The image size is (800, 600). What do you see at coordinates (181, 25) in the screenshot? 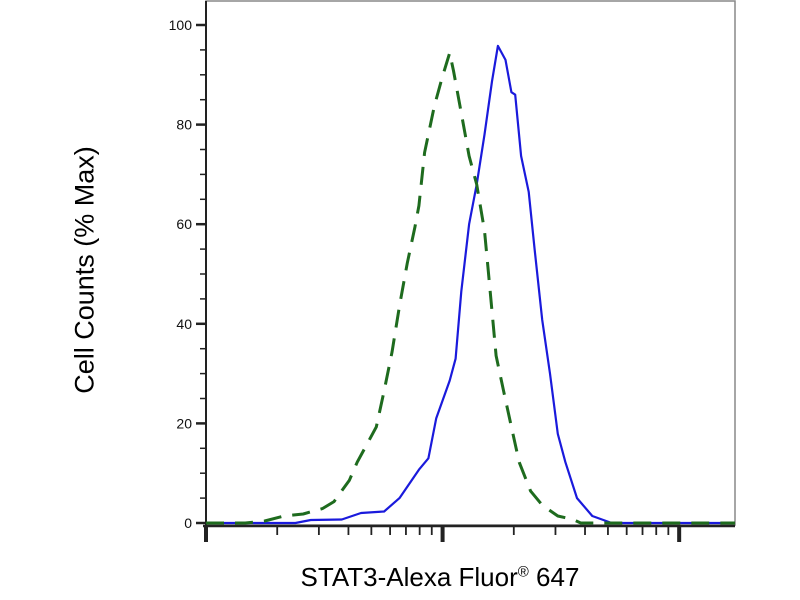
I see `y-tick-label: 100` at bounding box center [181, 25].